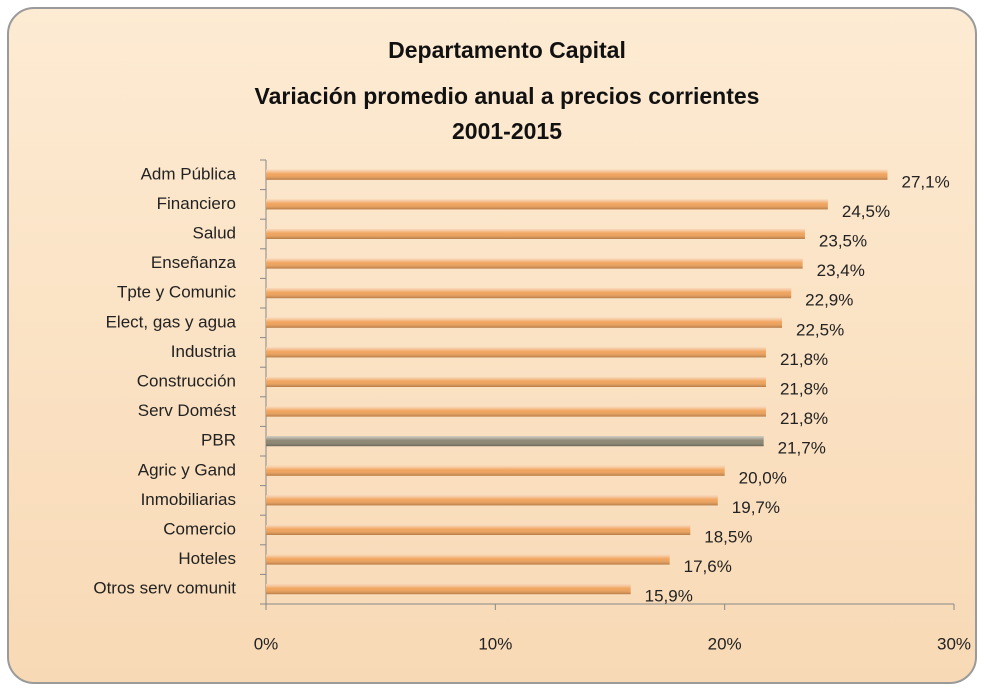  Describe the element at coordinates (189, 173) in the screenshot. I see `y-tick-label: Adm Pública` at that location.